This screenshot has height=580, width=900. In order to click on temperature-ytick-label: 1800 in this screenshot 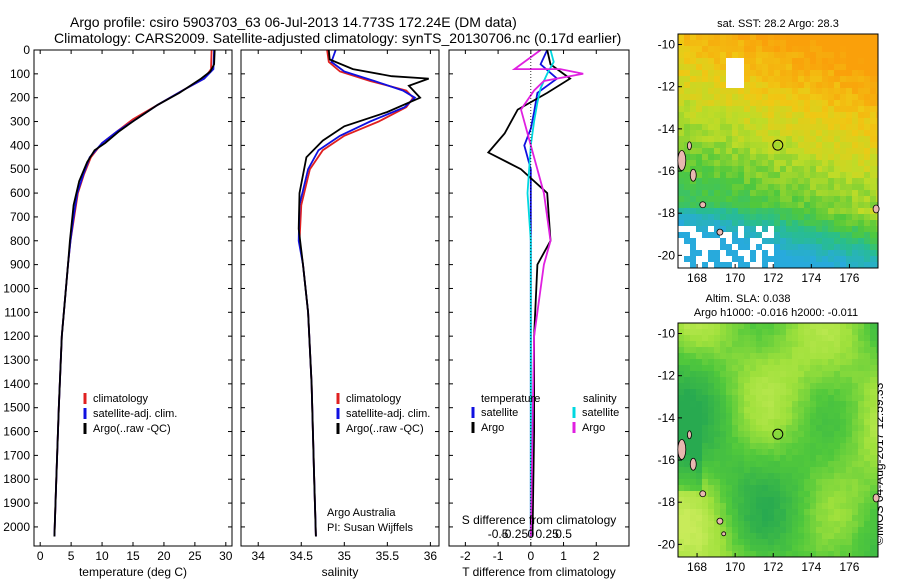, I will do `click(16, 479)`.